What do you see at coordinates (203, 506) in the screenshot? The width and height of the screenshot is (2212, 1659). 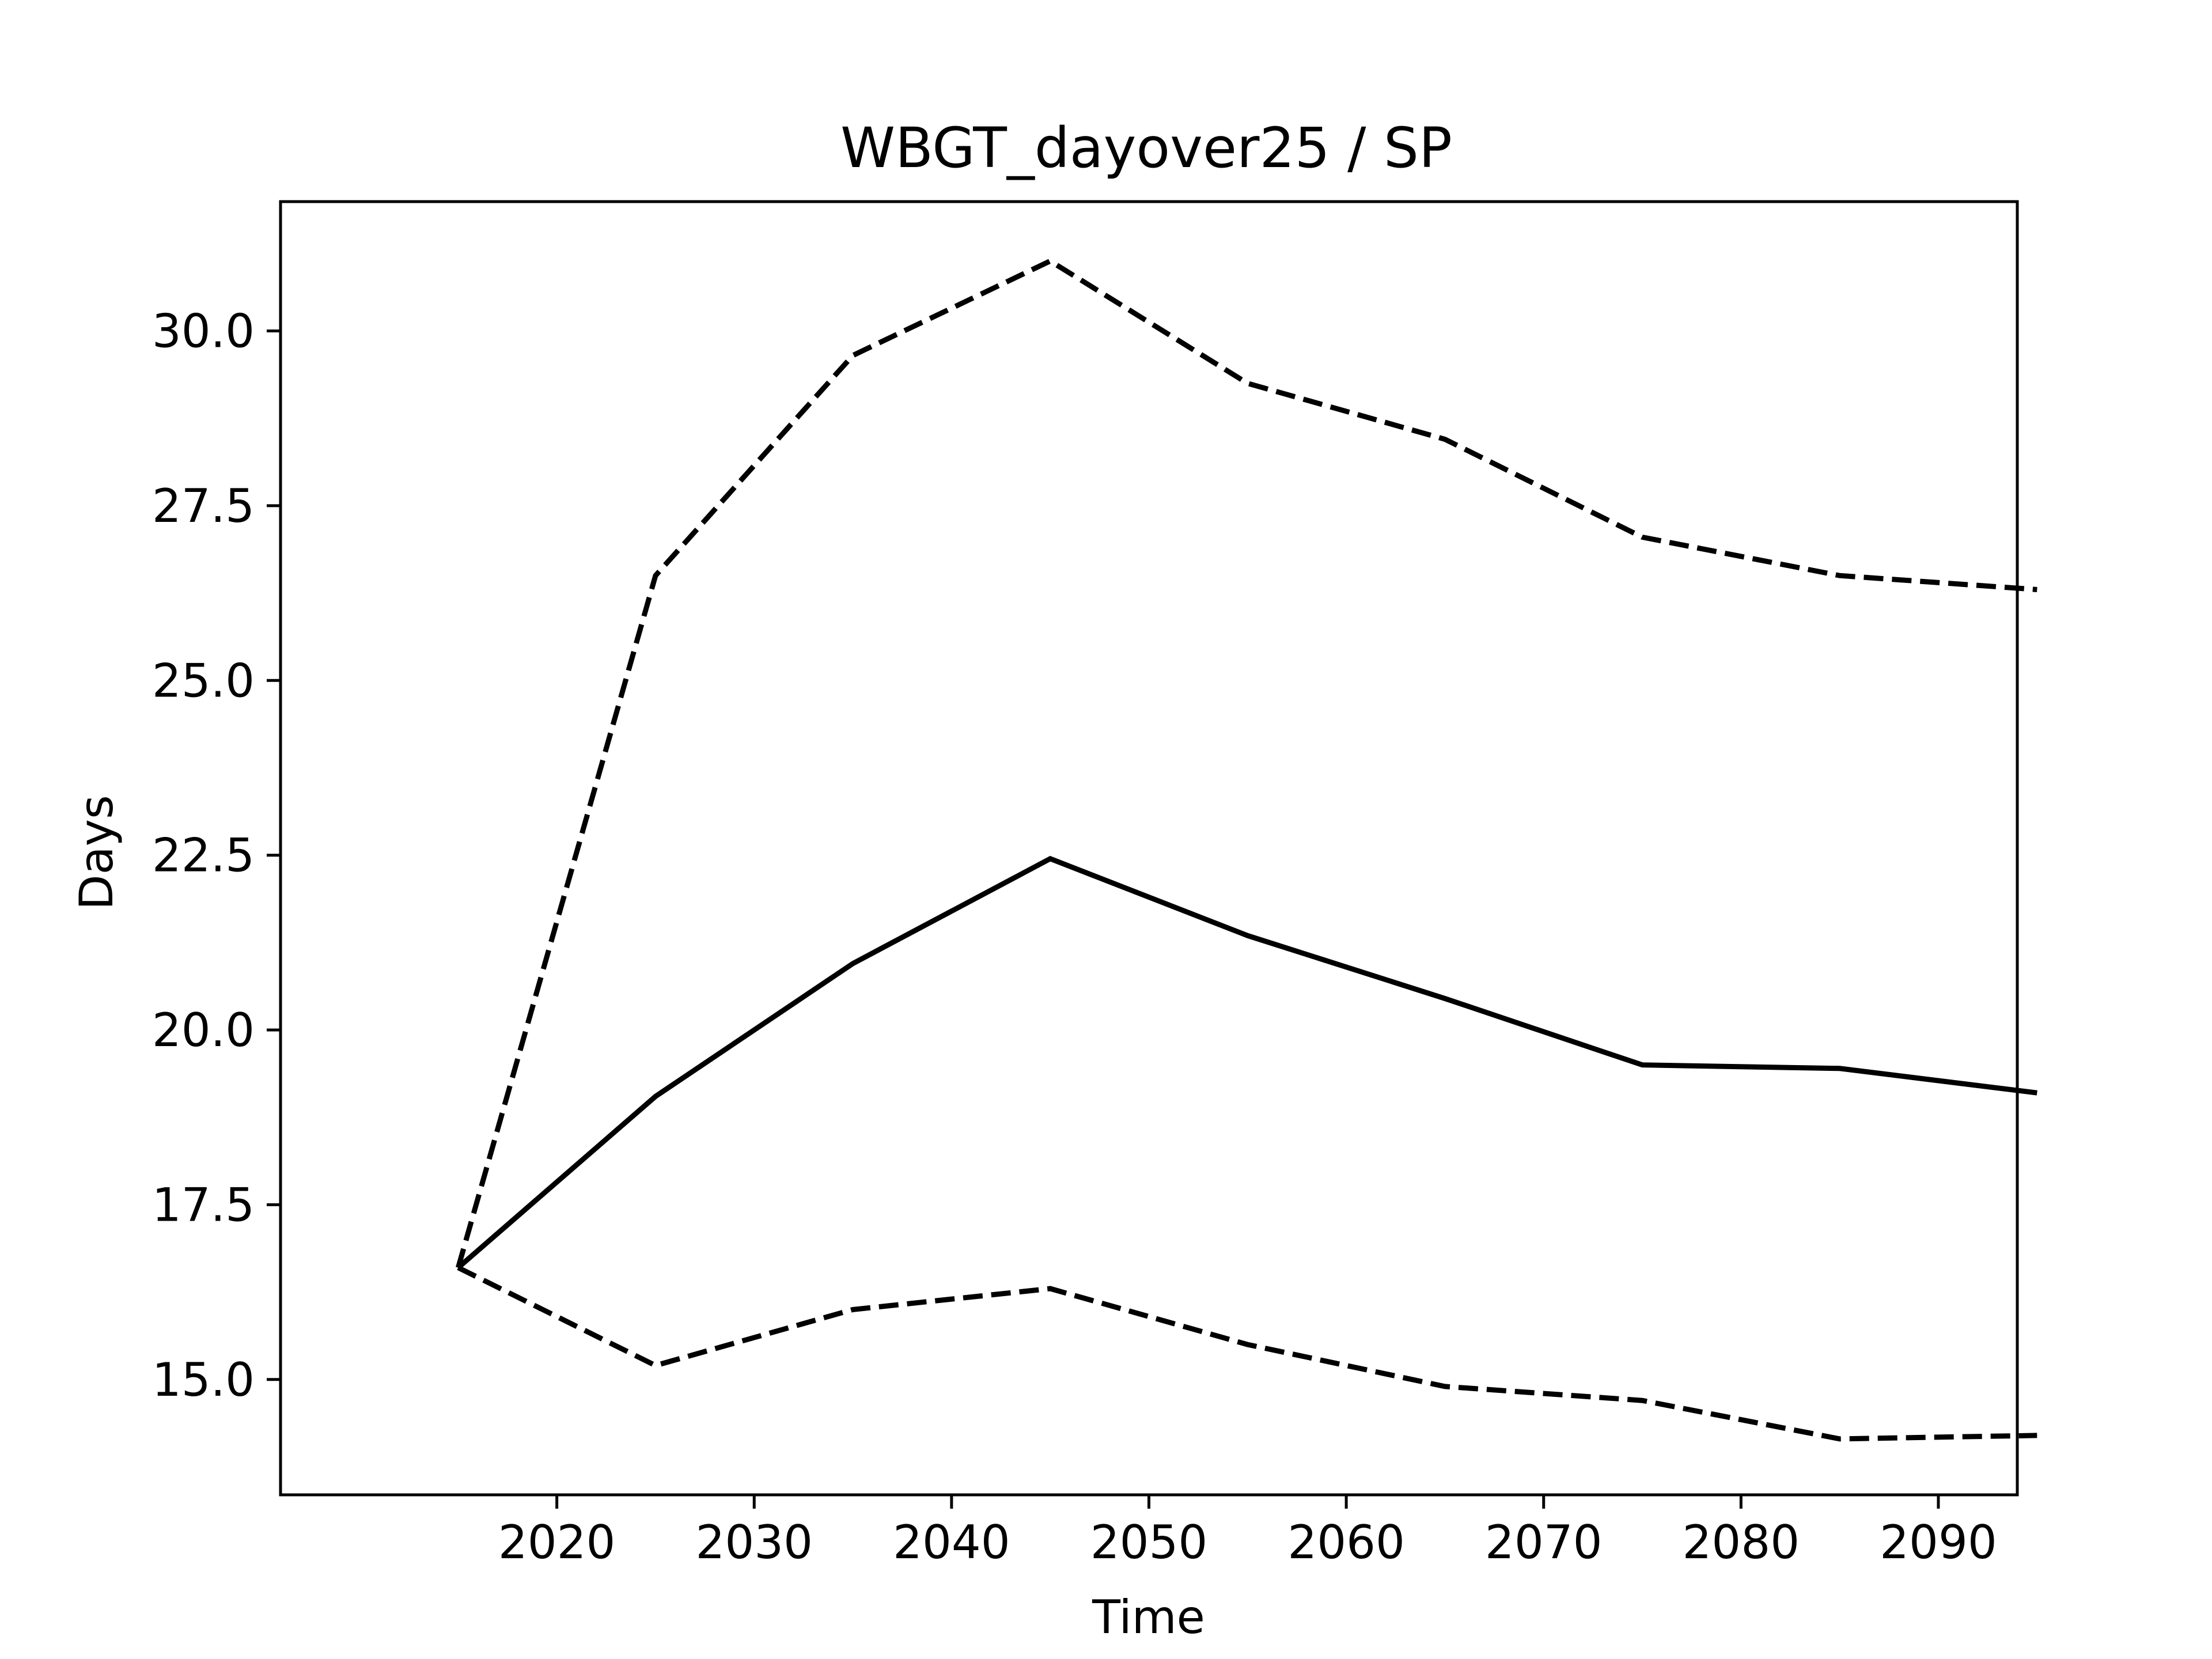 I see `y-tick-label: 27.5` at bounding box center [203, 506].